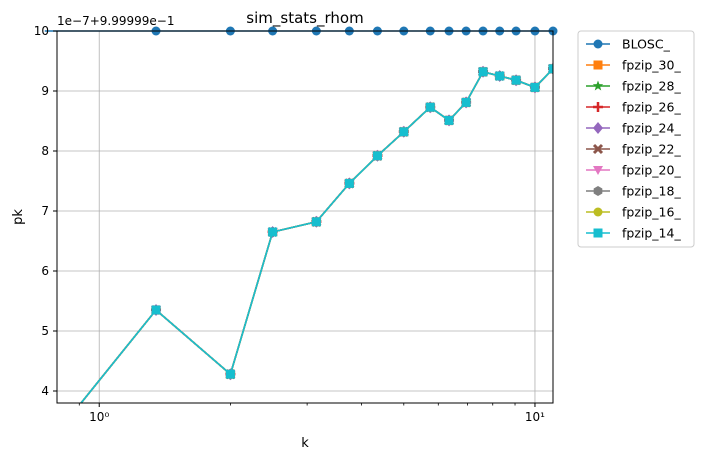  Describe the element at coordinates (651, 149) in the screenshot. I see `legend-label: fpzip_22_` at that location.